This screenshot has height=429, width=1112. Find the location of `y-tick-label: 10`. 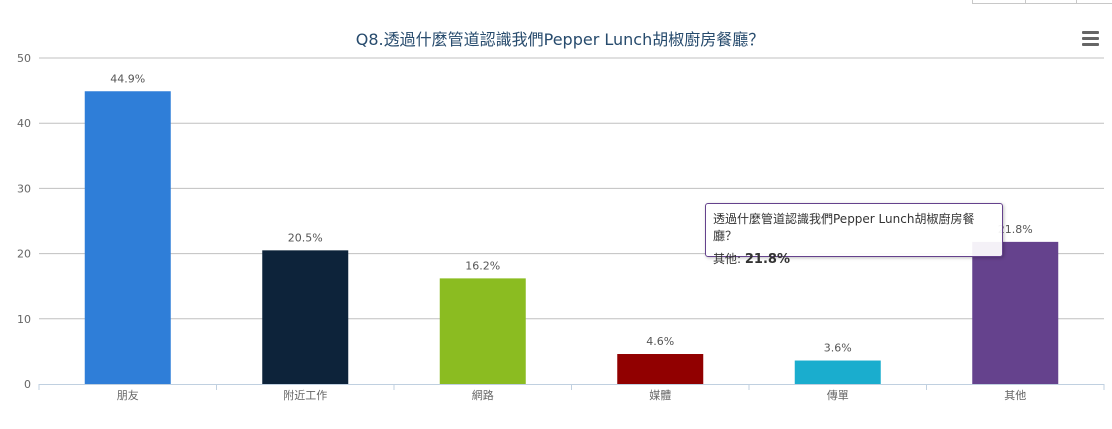

y-tick-label: 10 is located at coordinates (24, 319).